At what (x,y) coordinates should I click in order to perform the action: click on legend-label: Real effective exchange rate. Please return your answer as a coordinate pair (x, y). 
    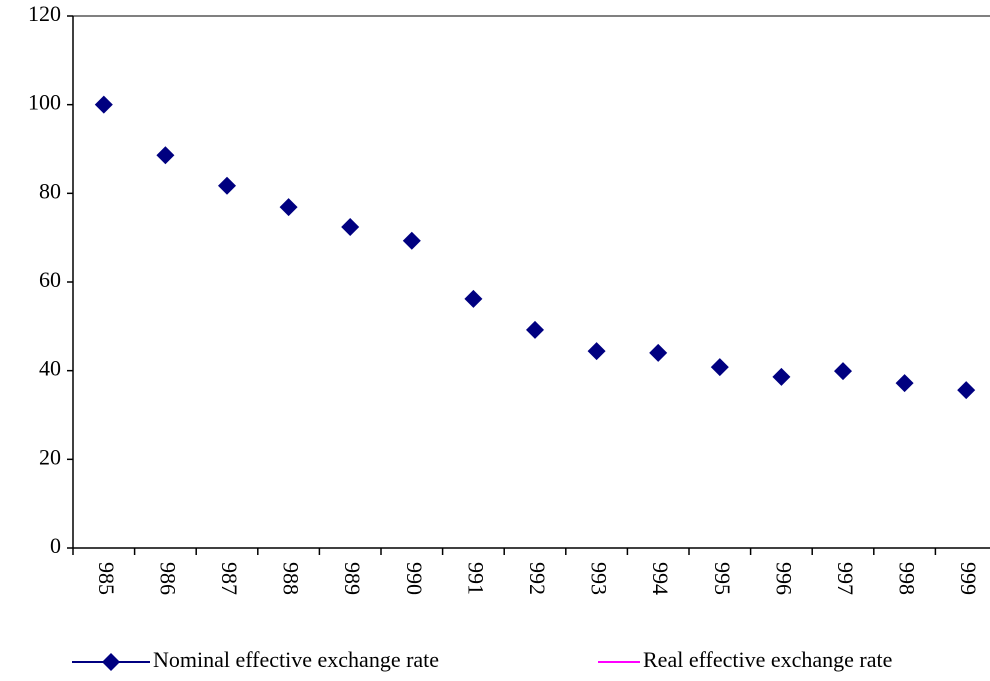
    Looking at the image, I should click on (767, 659).